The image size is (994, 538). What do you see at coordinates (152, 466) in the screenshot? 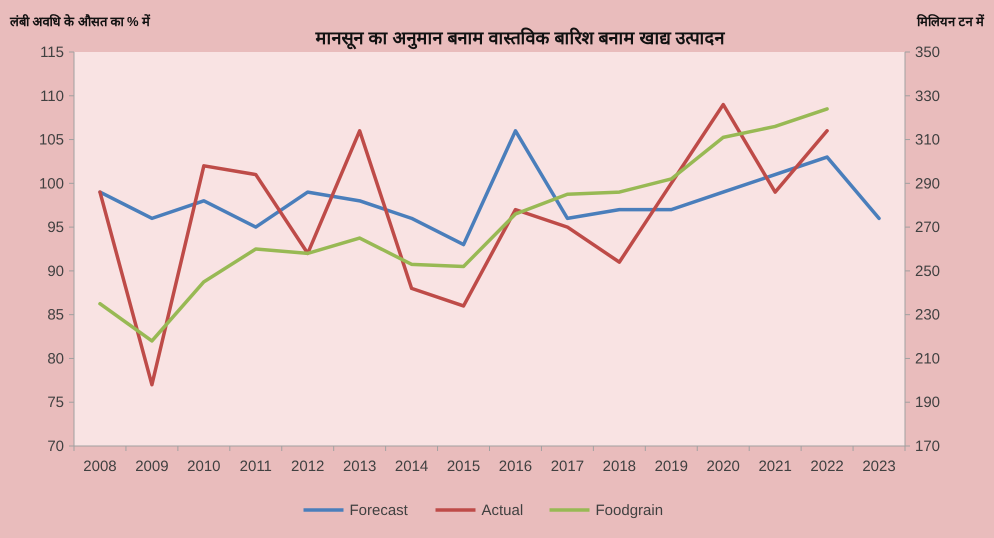
I see `x-tick-label: 2009` at bounding box center [152, 466].